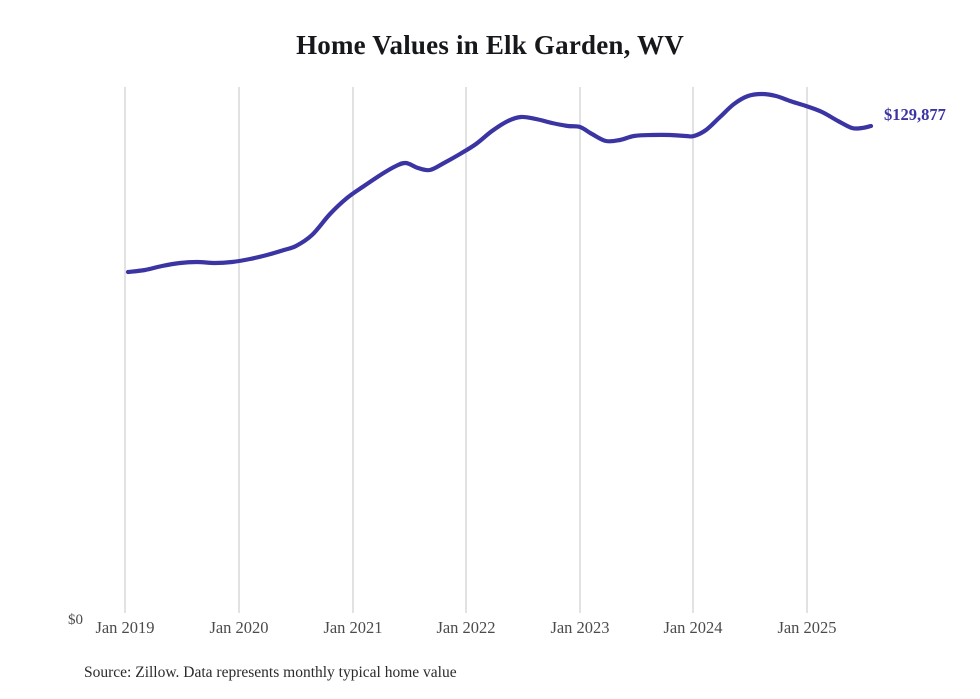 The width and height of the screenshot is (980, 699). What do you see at coordinates (580, 627) in the screenshot?
I see `x-tick-label-jan-2023: Jan 2023` at bounding box center [580, 627].